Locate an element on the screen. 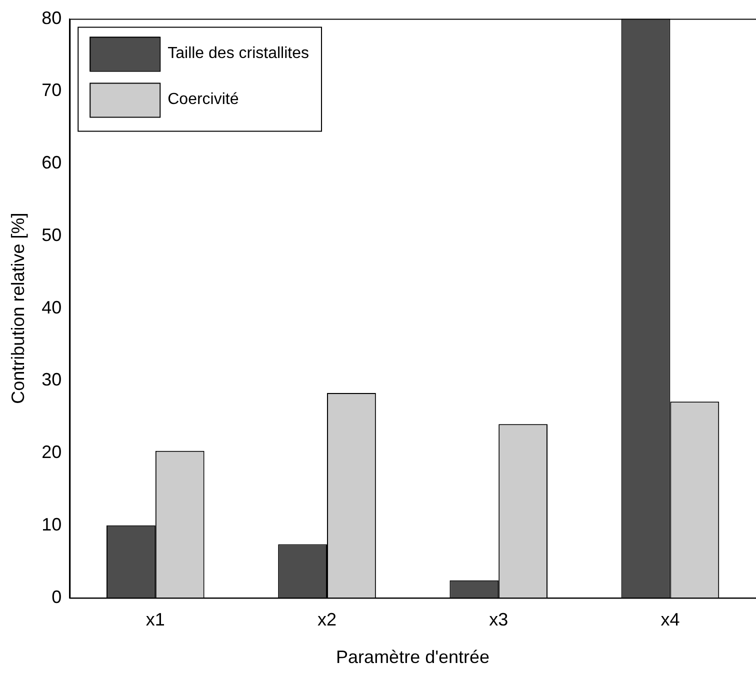 The image size is (756, 677). y-tick-label: 60 is located at coordinates (52, 162).